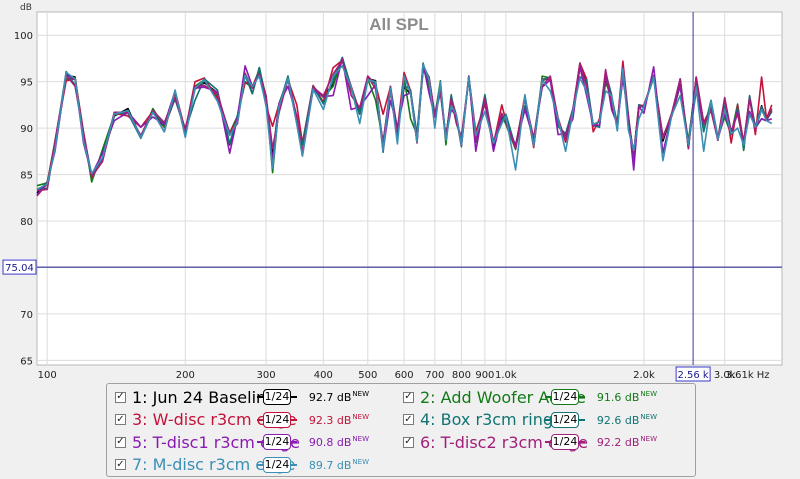  Describe the element at coordinates (338, 442) in the screenshot. I see `legend-level: 90.8 dBNEW` at that location.